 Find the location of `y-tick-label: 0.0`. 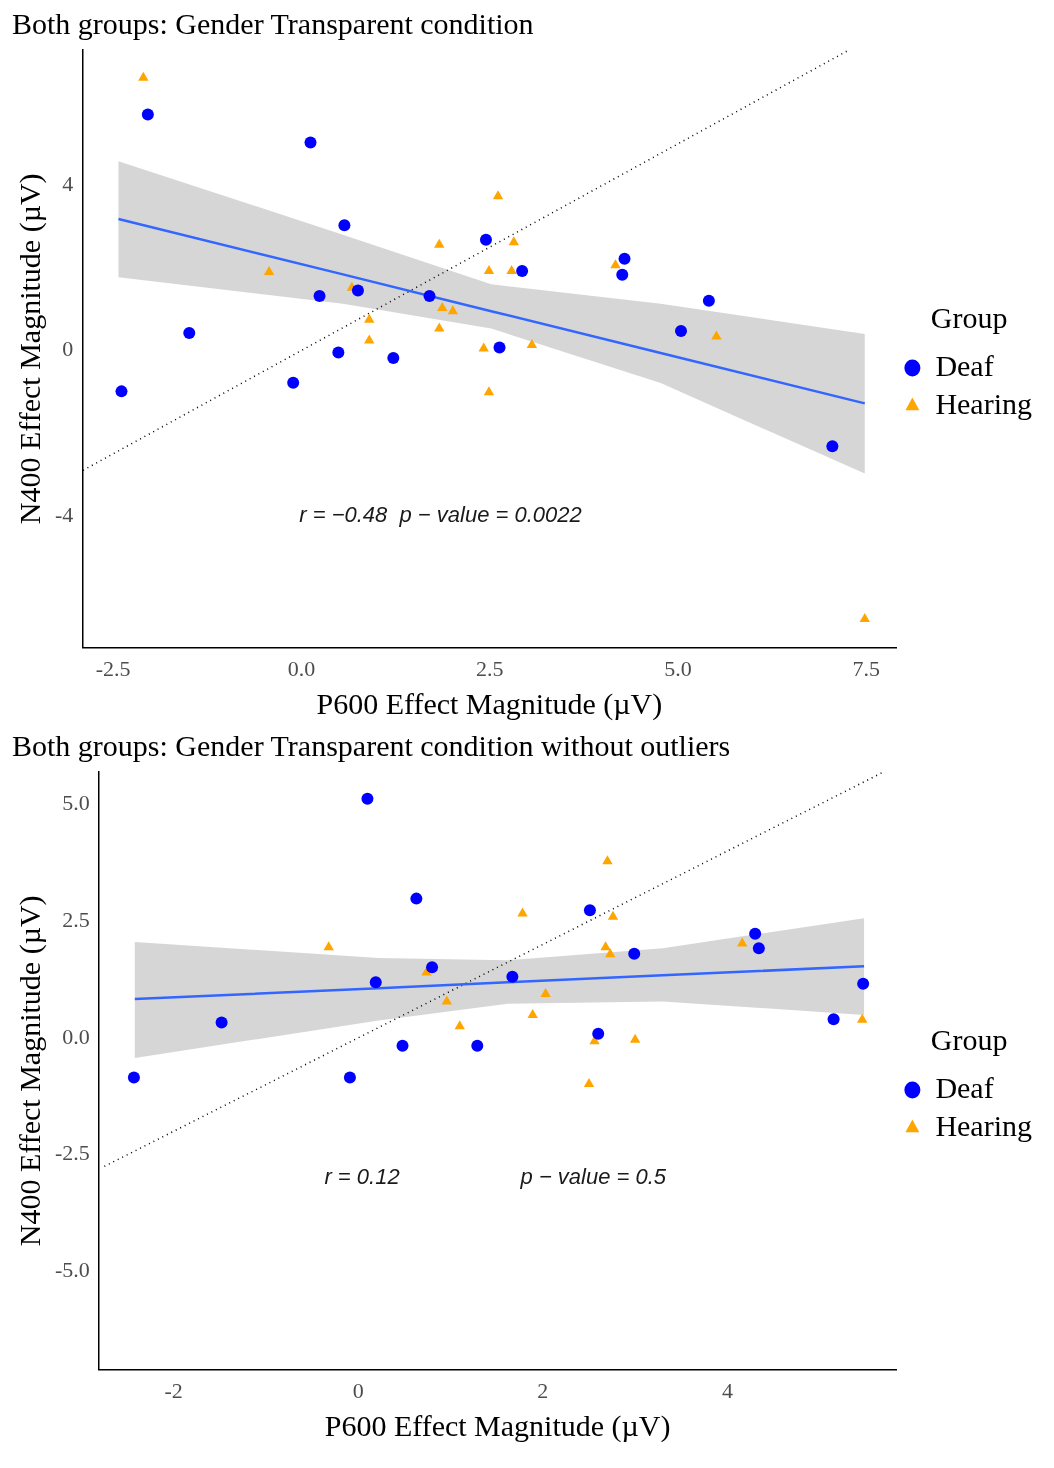

y-tick-label: 0.0 is located at coordinates (76, 1036).